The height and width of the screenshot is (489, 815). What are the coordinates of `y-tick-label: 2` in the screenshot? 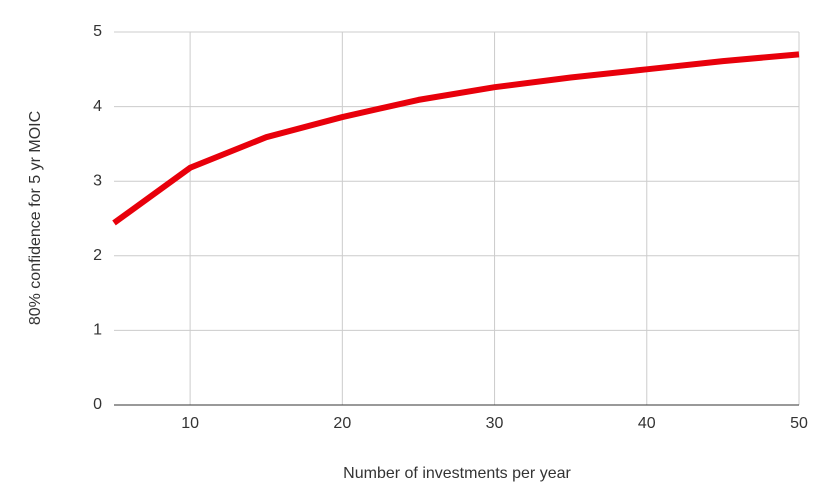 It's located at (97, 255).